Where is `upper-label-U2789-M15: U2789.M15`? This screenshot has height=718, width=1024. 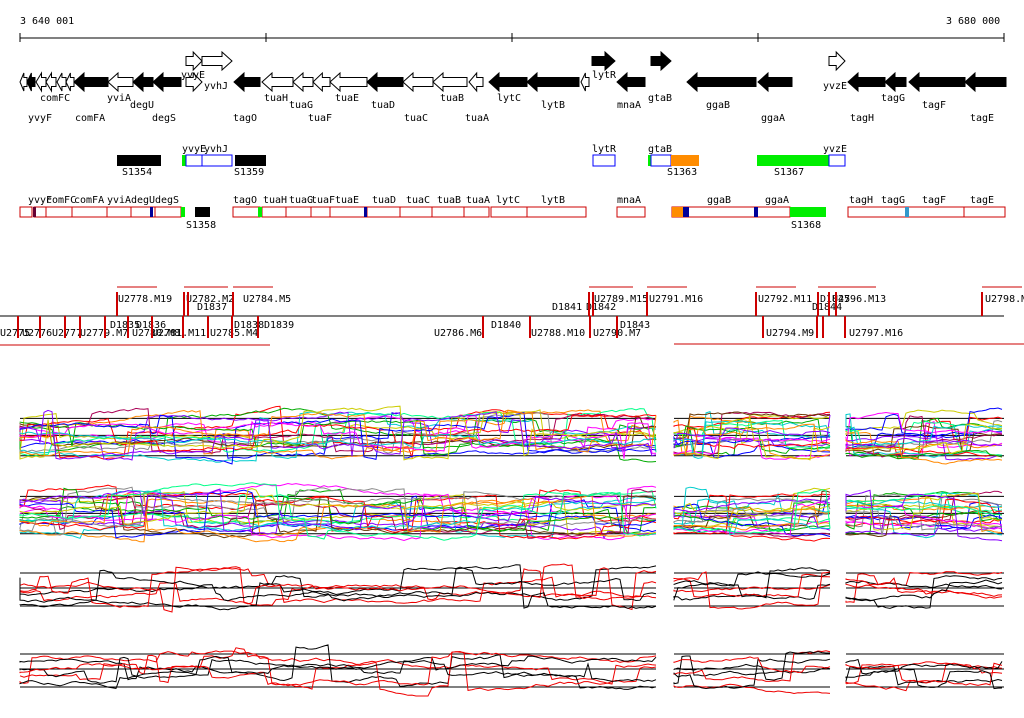 upper-label-U2789-M15: U2789.M15 is located at coordinates (621, 299).